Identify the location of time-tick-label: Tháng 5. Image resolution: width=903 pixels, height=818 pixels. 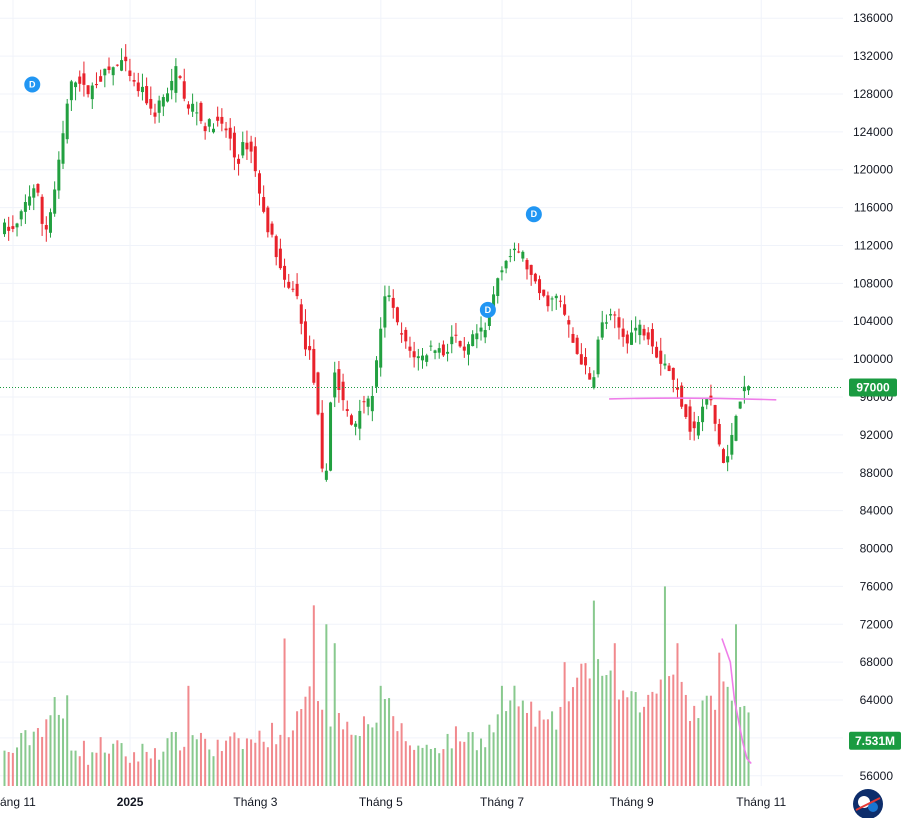
(381, 802).